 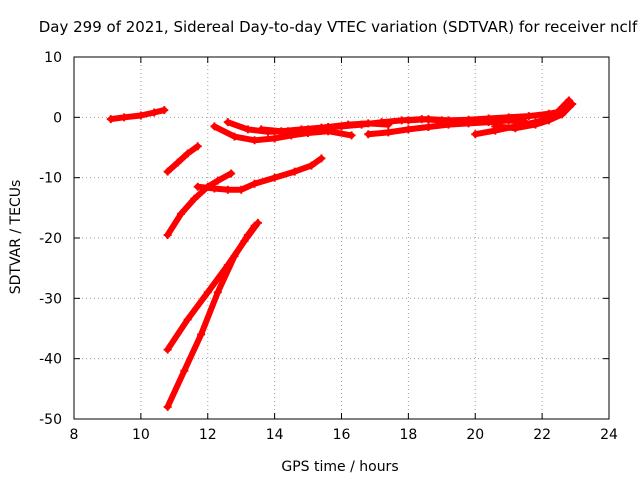 What do you see at coordinates (609, 435) in the screenshot?
I see `x-tick-label: 24` at bounding box center [609, 435].